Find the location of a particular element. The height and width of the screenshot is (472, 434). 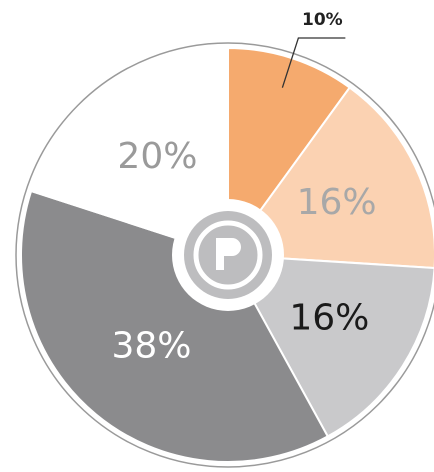

slice-label: 38% is located at coordinates (151, 346).